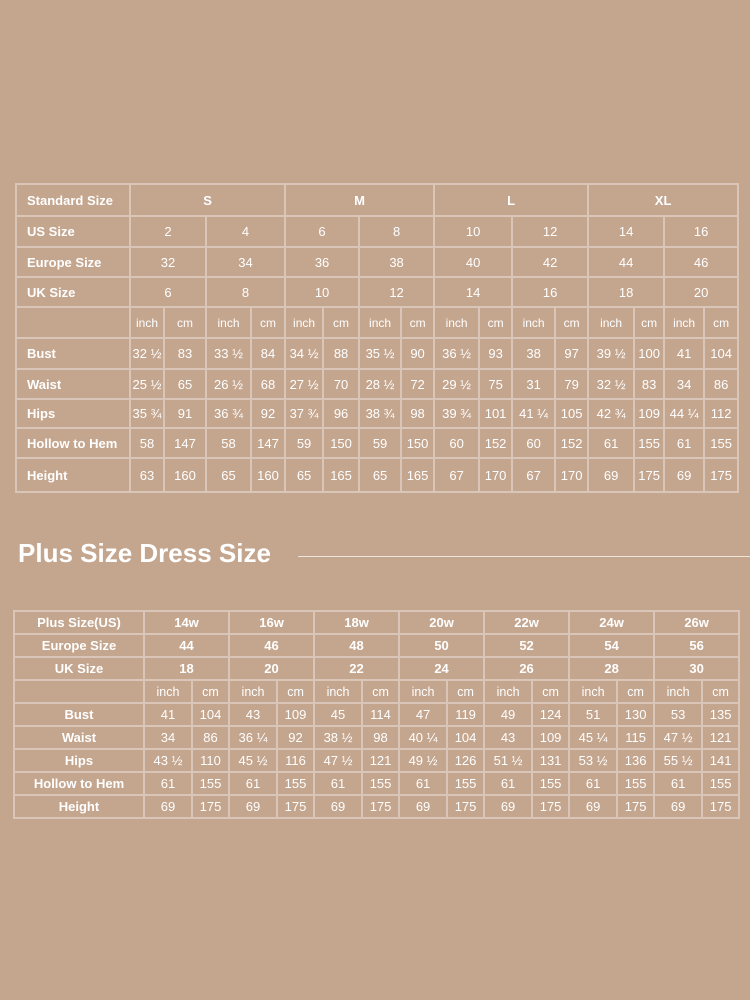 The height and width of the screenshot is (1000, 750). What do you see at coordinates (418, 353) in the screenshot?
I see `measurement-cell: 90` at bounding box center [418, 353].